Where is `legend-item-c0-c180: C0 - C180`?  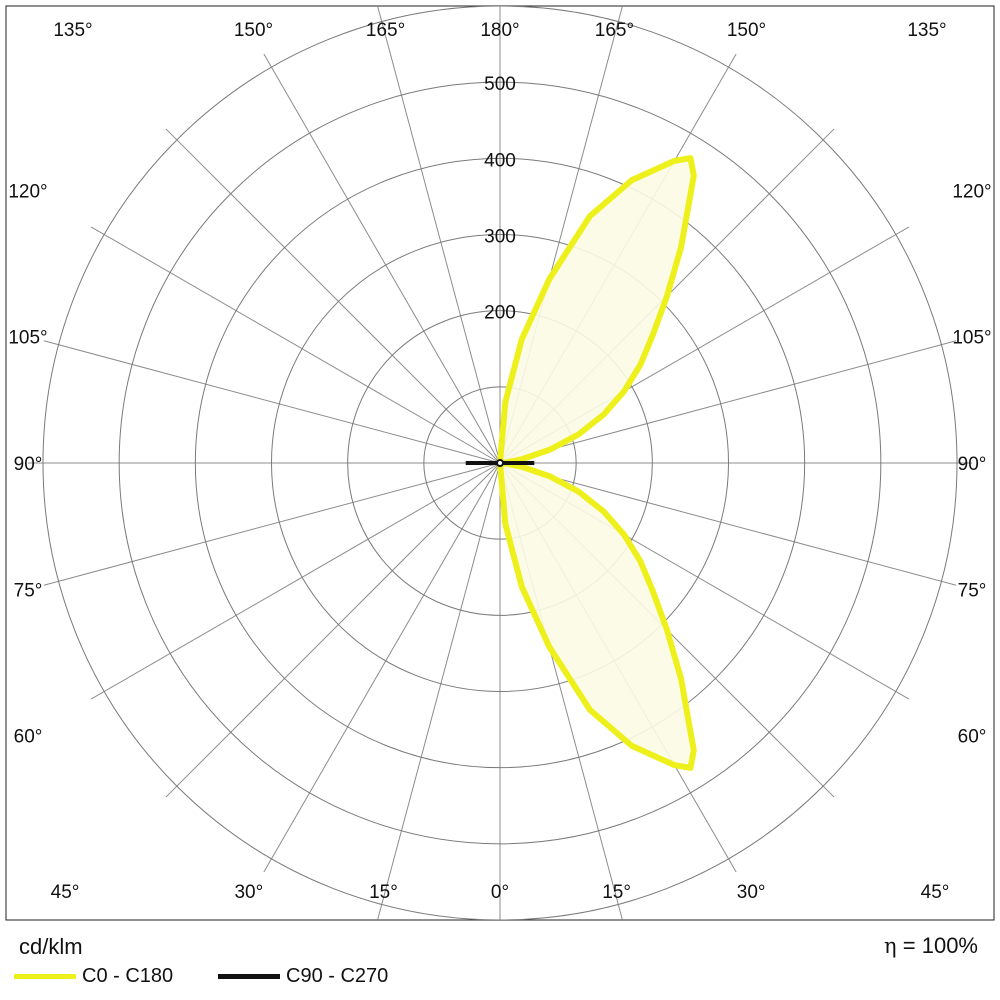 legend-item-c0-c180: C0 - C180 is located at coordinates (93, 976).